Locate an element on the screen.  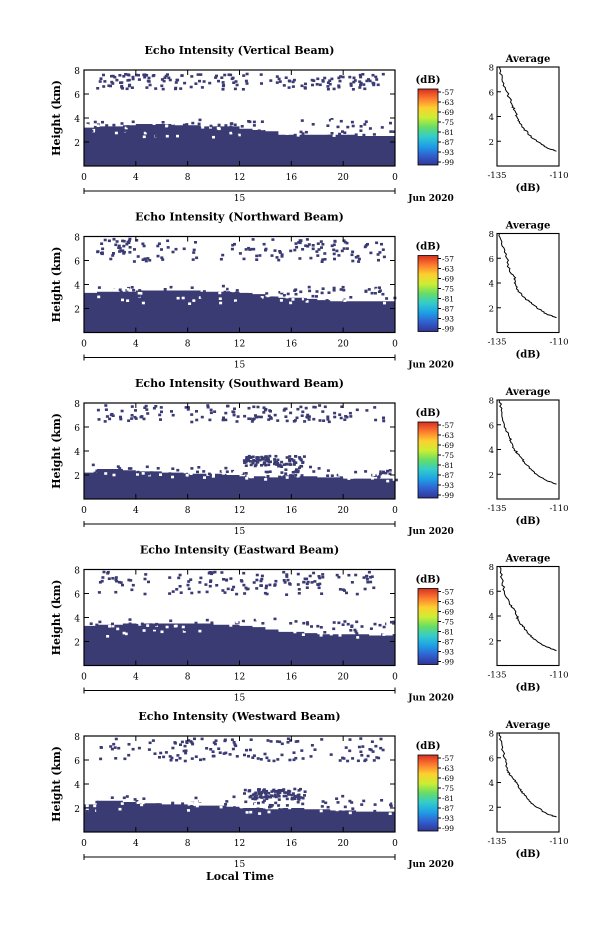
x-tick-label: 20 is located at coordinates (343, 178).